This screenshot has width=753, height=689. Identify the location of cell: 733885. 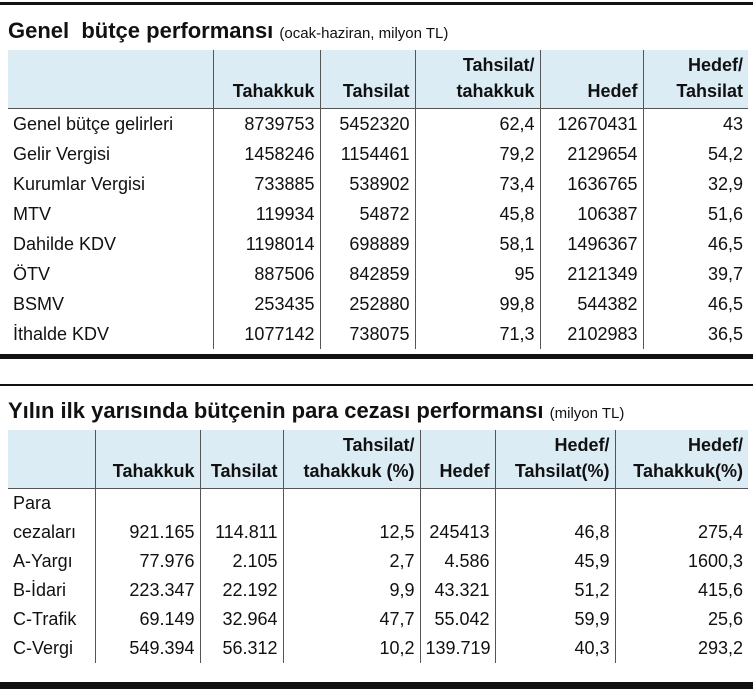
(266, 184).